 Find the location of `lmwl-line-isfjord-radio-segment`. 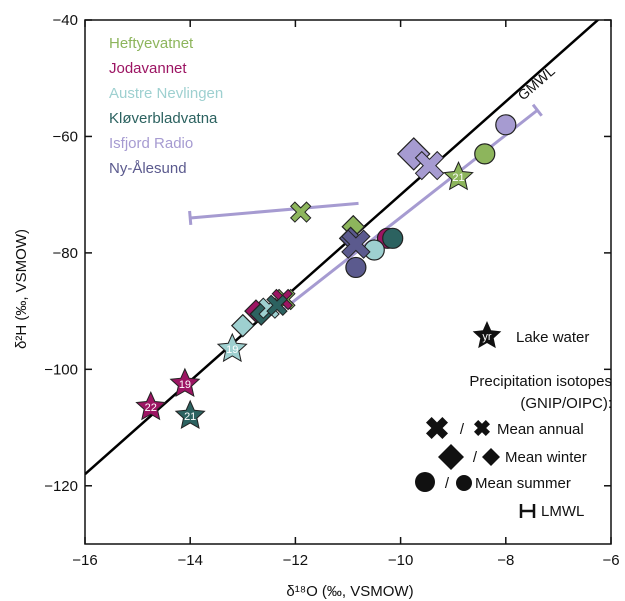

lmwl-line-isfjord-radio-segment is located at coordinates (274, 210).